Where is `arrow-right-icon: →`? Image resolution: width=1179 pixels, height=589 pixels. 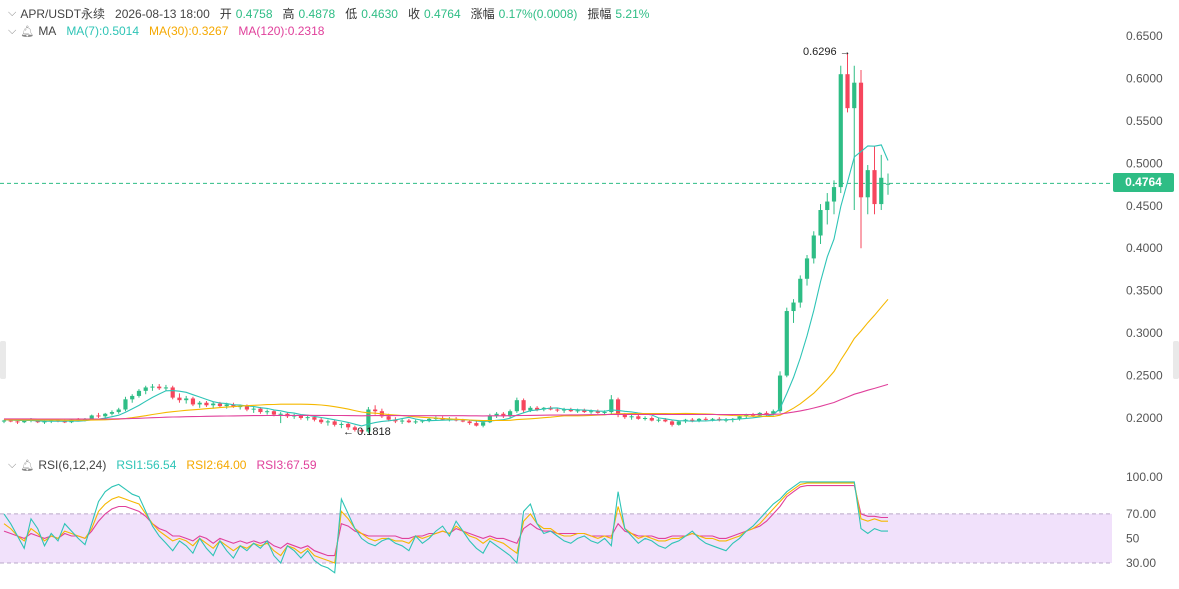
arrow-right-icon: → is located at coordinates (845, 52).